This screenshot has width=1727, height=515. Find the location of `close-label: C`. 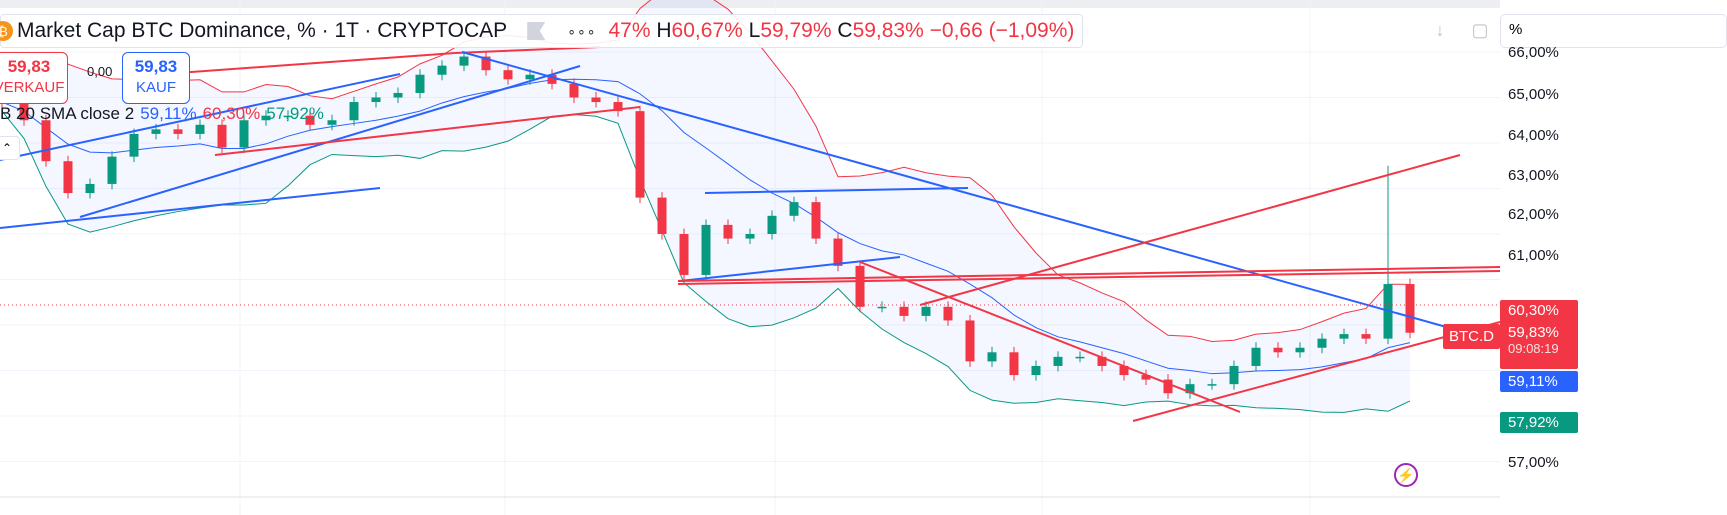

close-label: C is located at coordinates (845, 30).